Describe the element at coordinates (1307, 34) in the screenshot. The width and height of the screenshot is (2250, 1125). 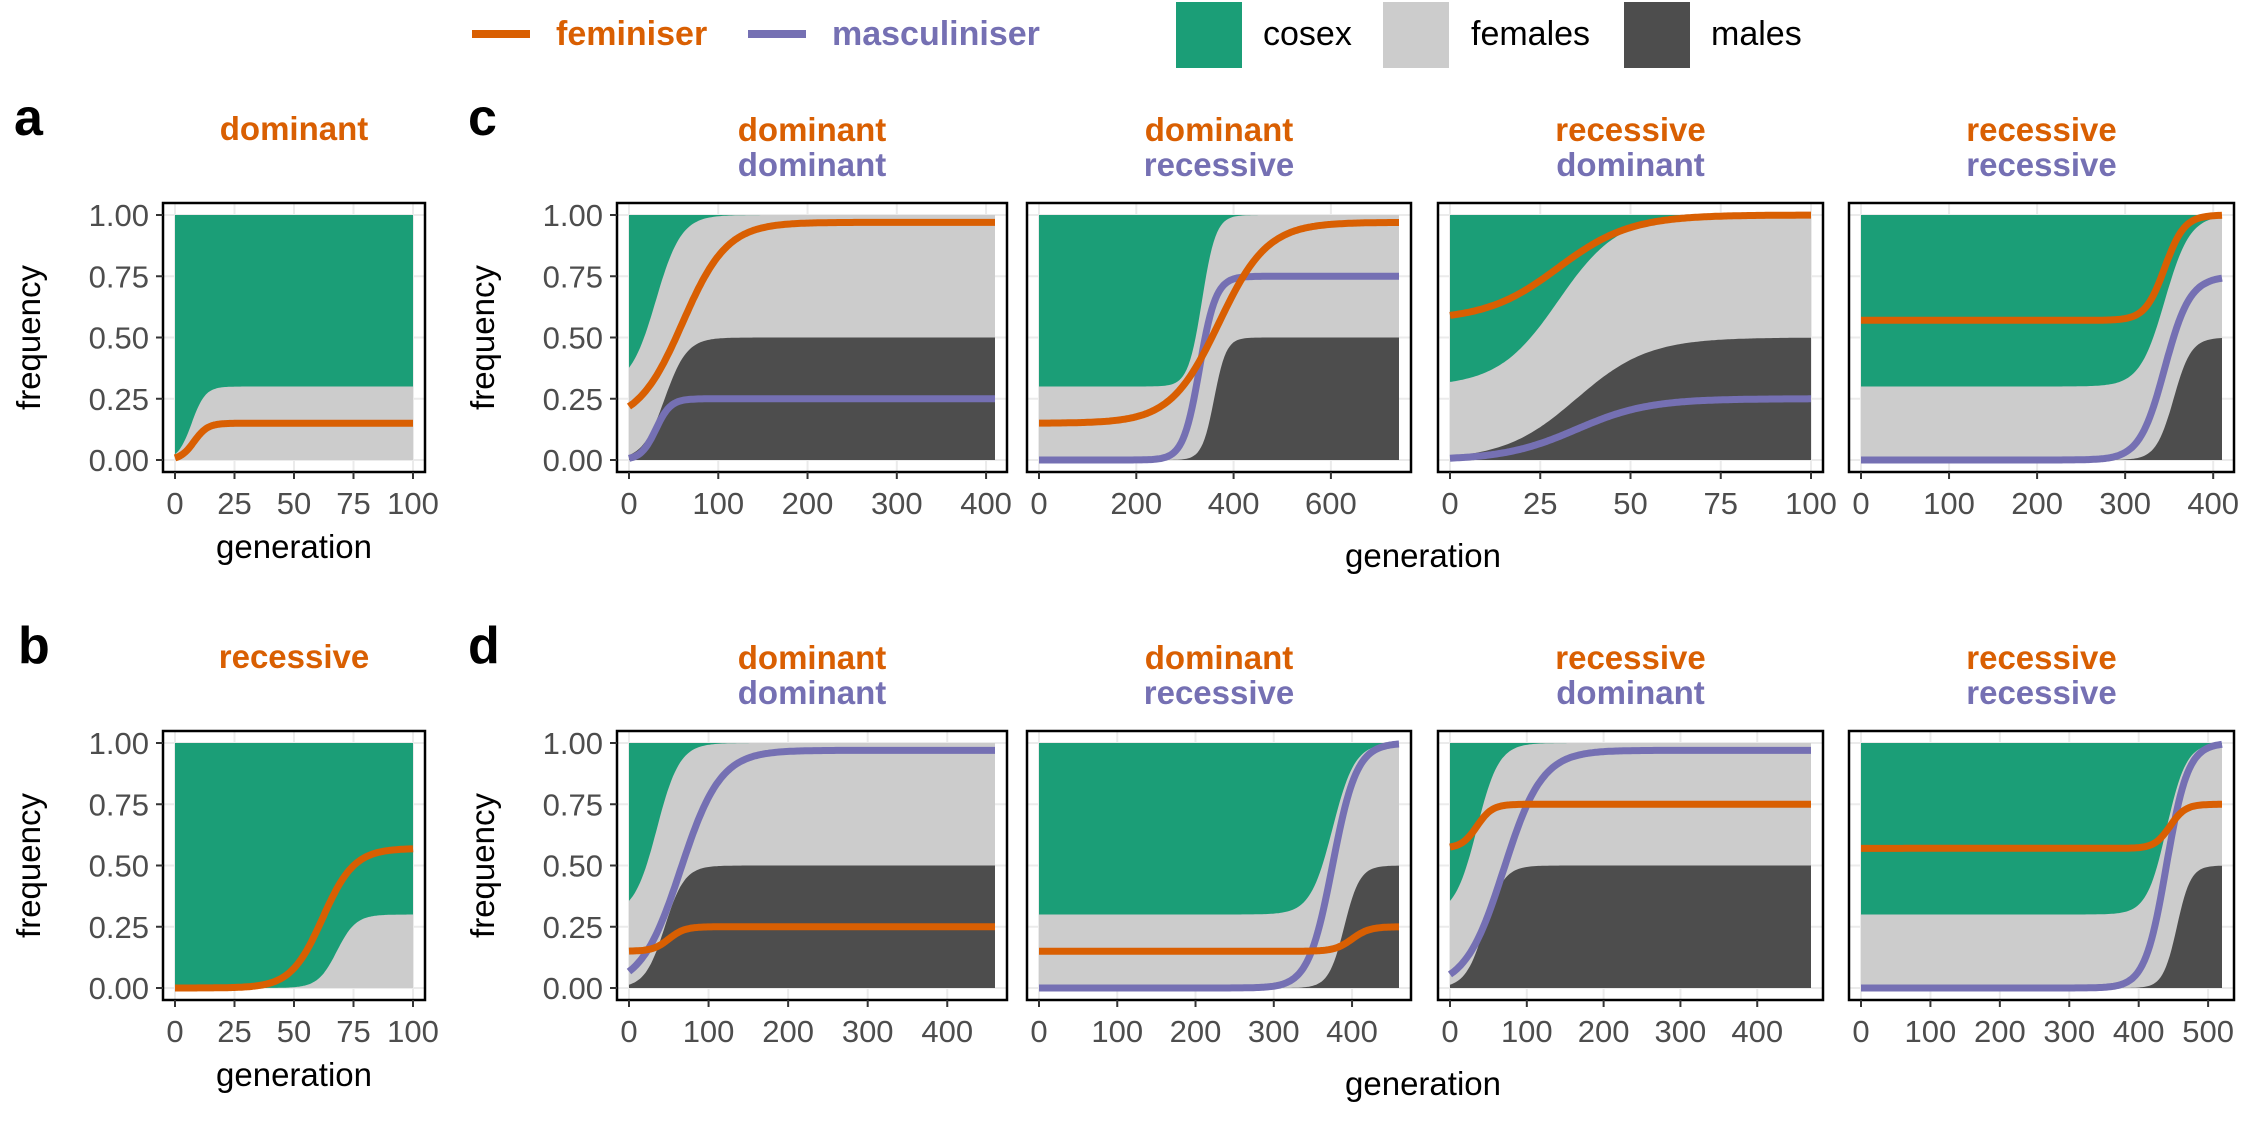
I see `legend-cosex-label: cosex` at that location.